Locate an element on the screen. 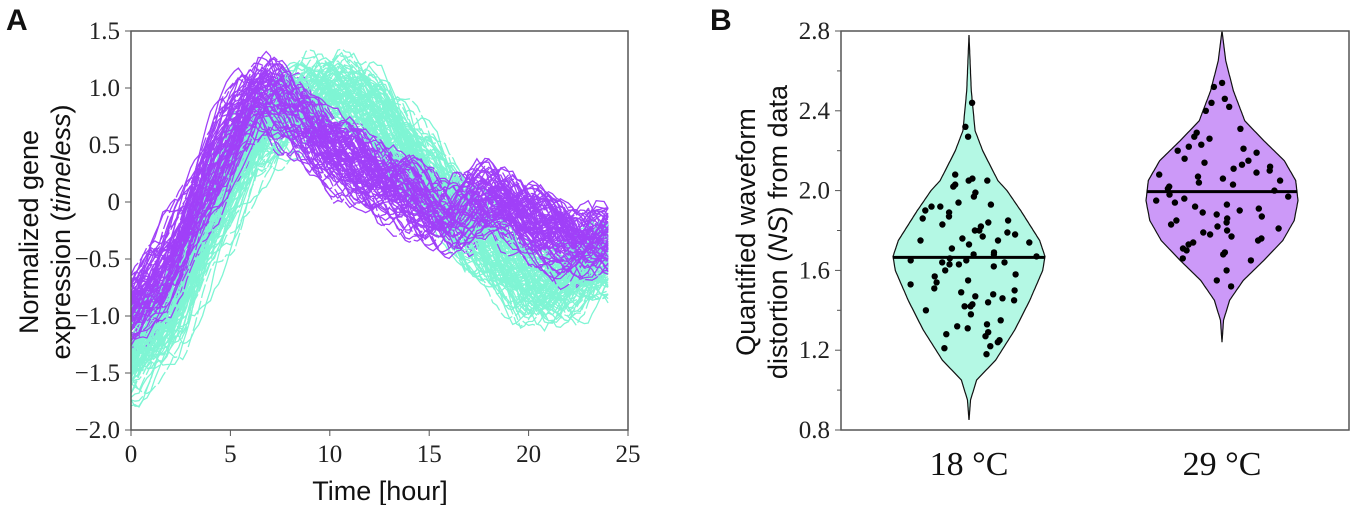 This screenshot has height=505, width=1350. y-tick-label: −1.5 is located at coordinates (97, 373).